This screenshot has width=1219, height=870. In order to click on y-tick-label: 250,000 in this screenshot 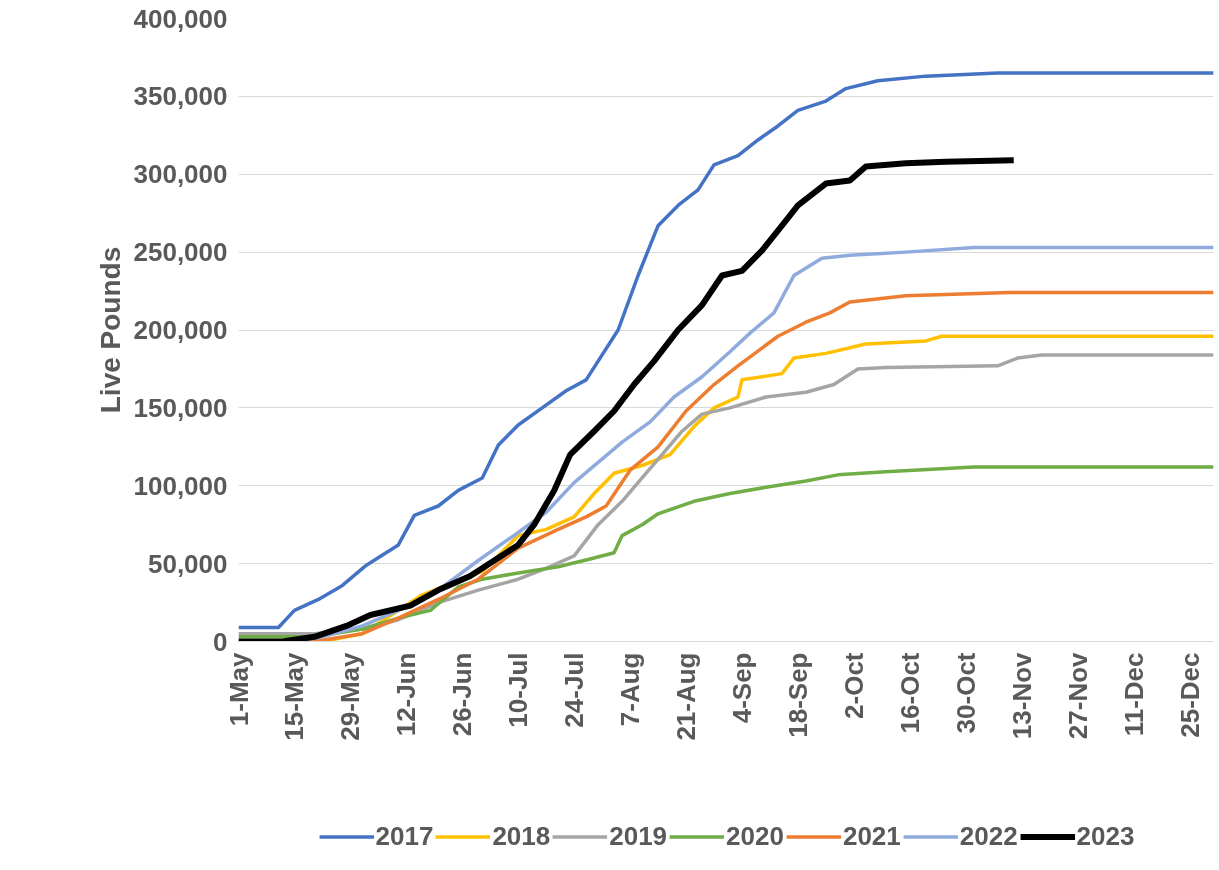, I will do `click(180, 252)`.